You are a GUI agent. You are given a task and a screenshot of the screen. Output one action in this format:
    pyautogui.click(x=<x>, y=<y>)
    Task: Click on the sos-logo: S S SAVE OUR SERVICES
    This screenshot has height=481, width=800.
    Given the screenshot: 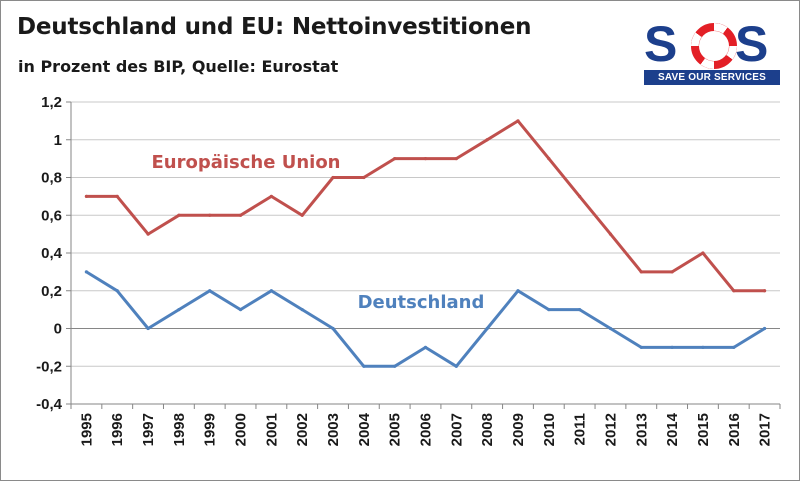 What is the action you would take?
    pyautogui.click(x=712, y=52)
    